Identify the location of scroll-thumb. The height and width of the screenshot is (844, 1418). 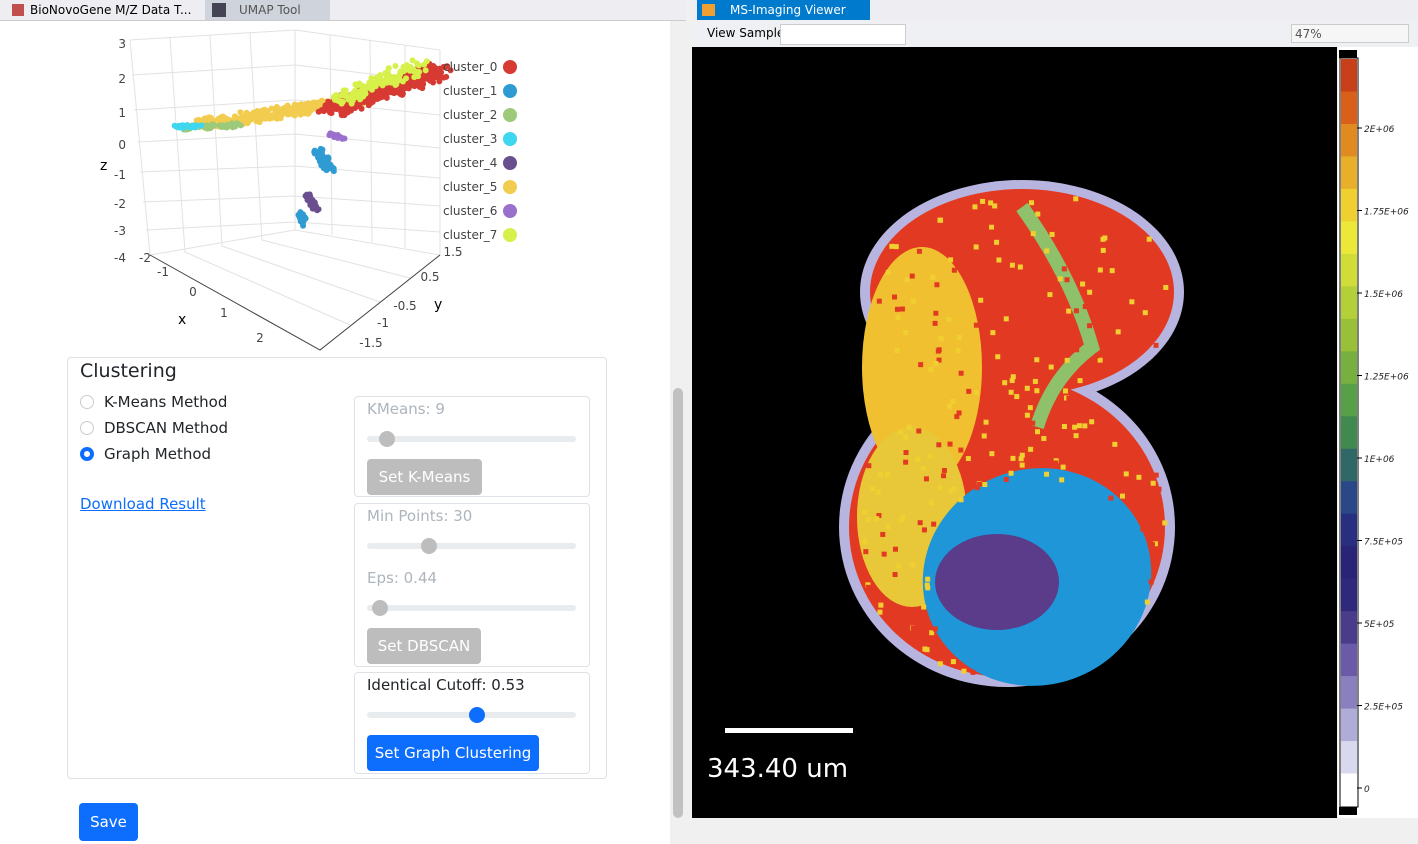
(678, 603).